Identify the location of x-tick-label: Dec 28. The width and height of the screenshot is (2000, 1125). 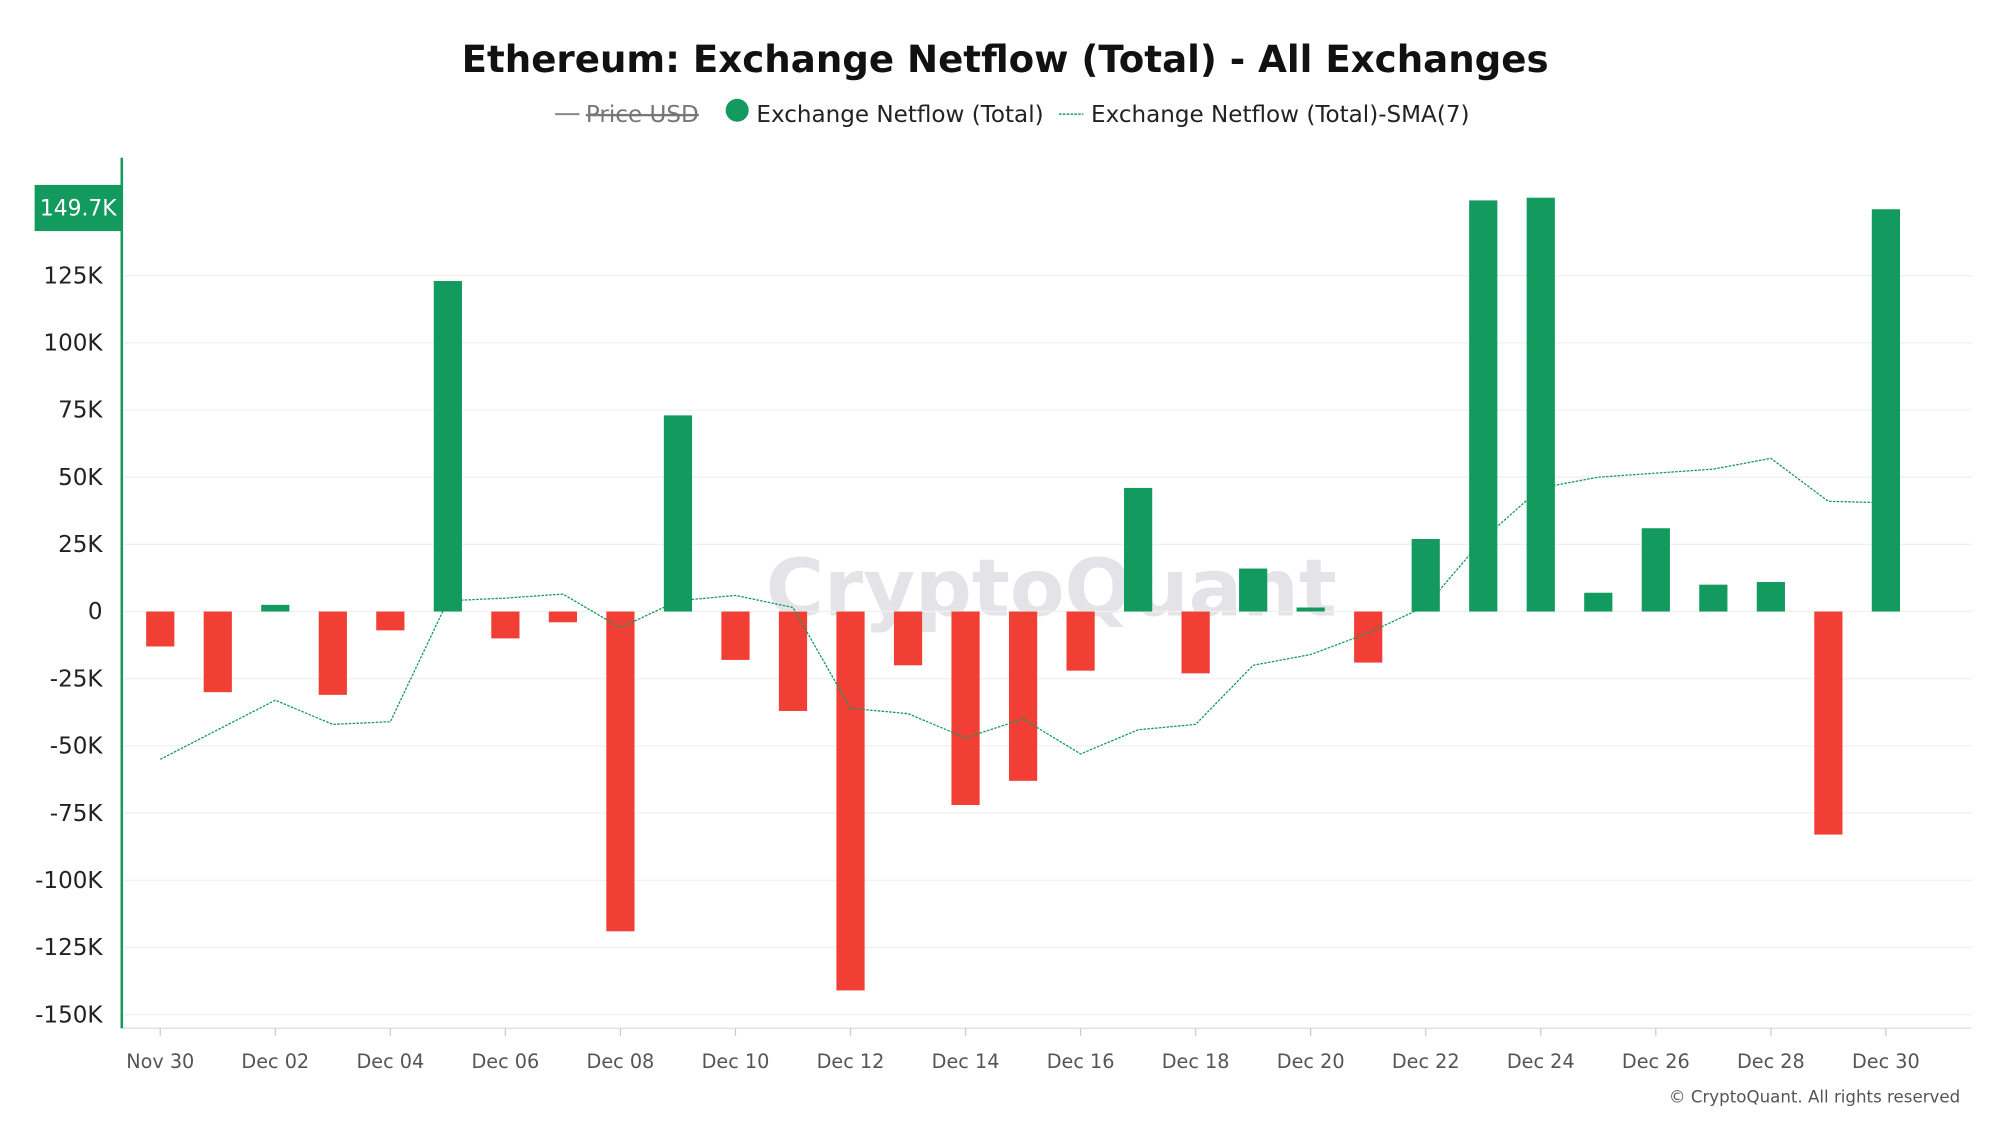
(1771, 1061).